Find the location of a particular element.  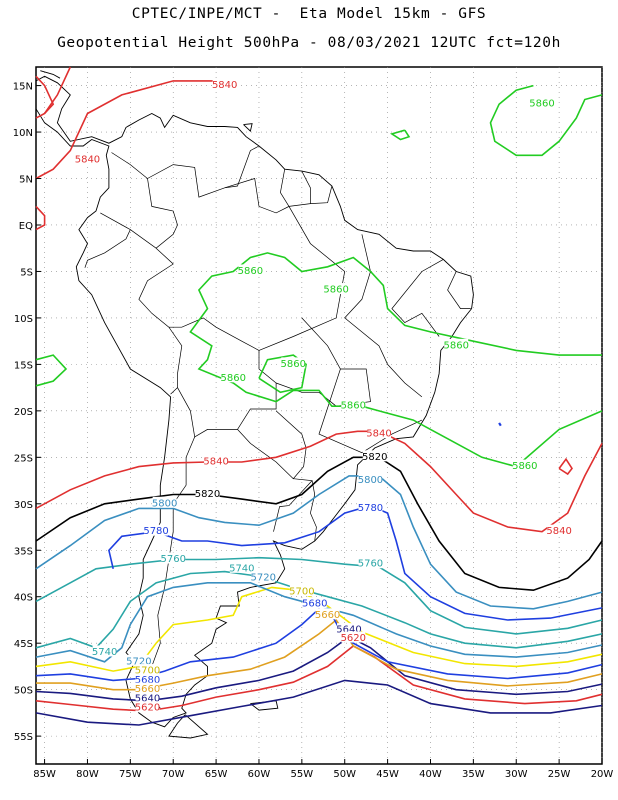

contour-dot is located at coordinates (500, 424).